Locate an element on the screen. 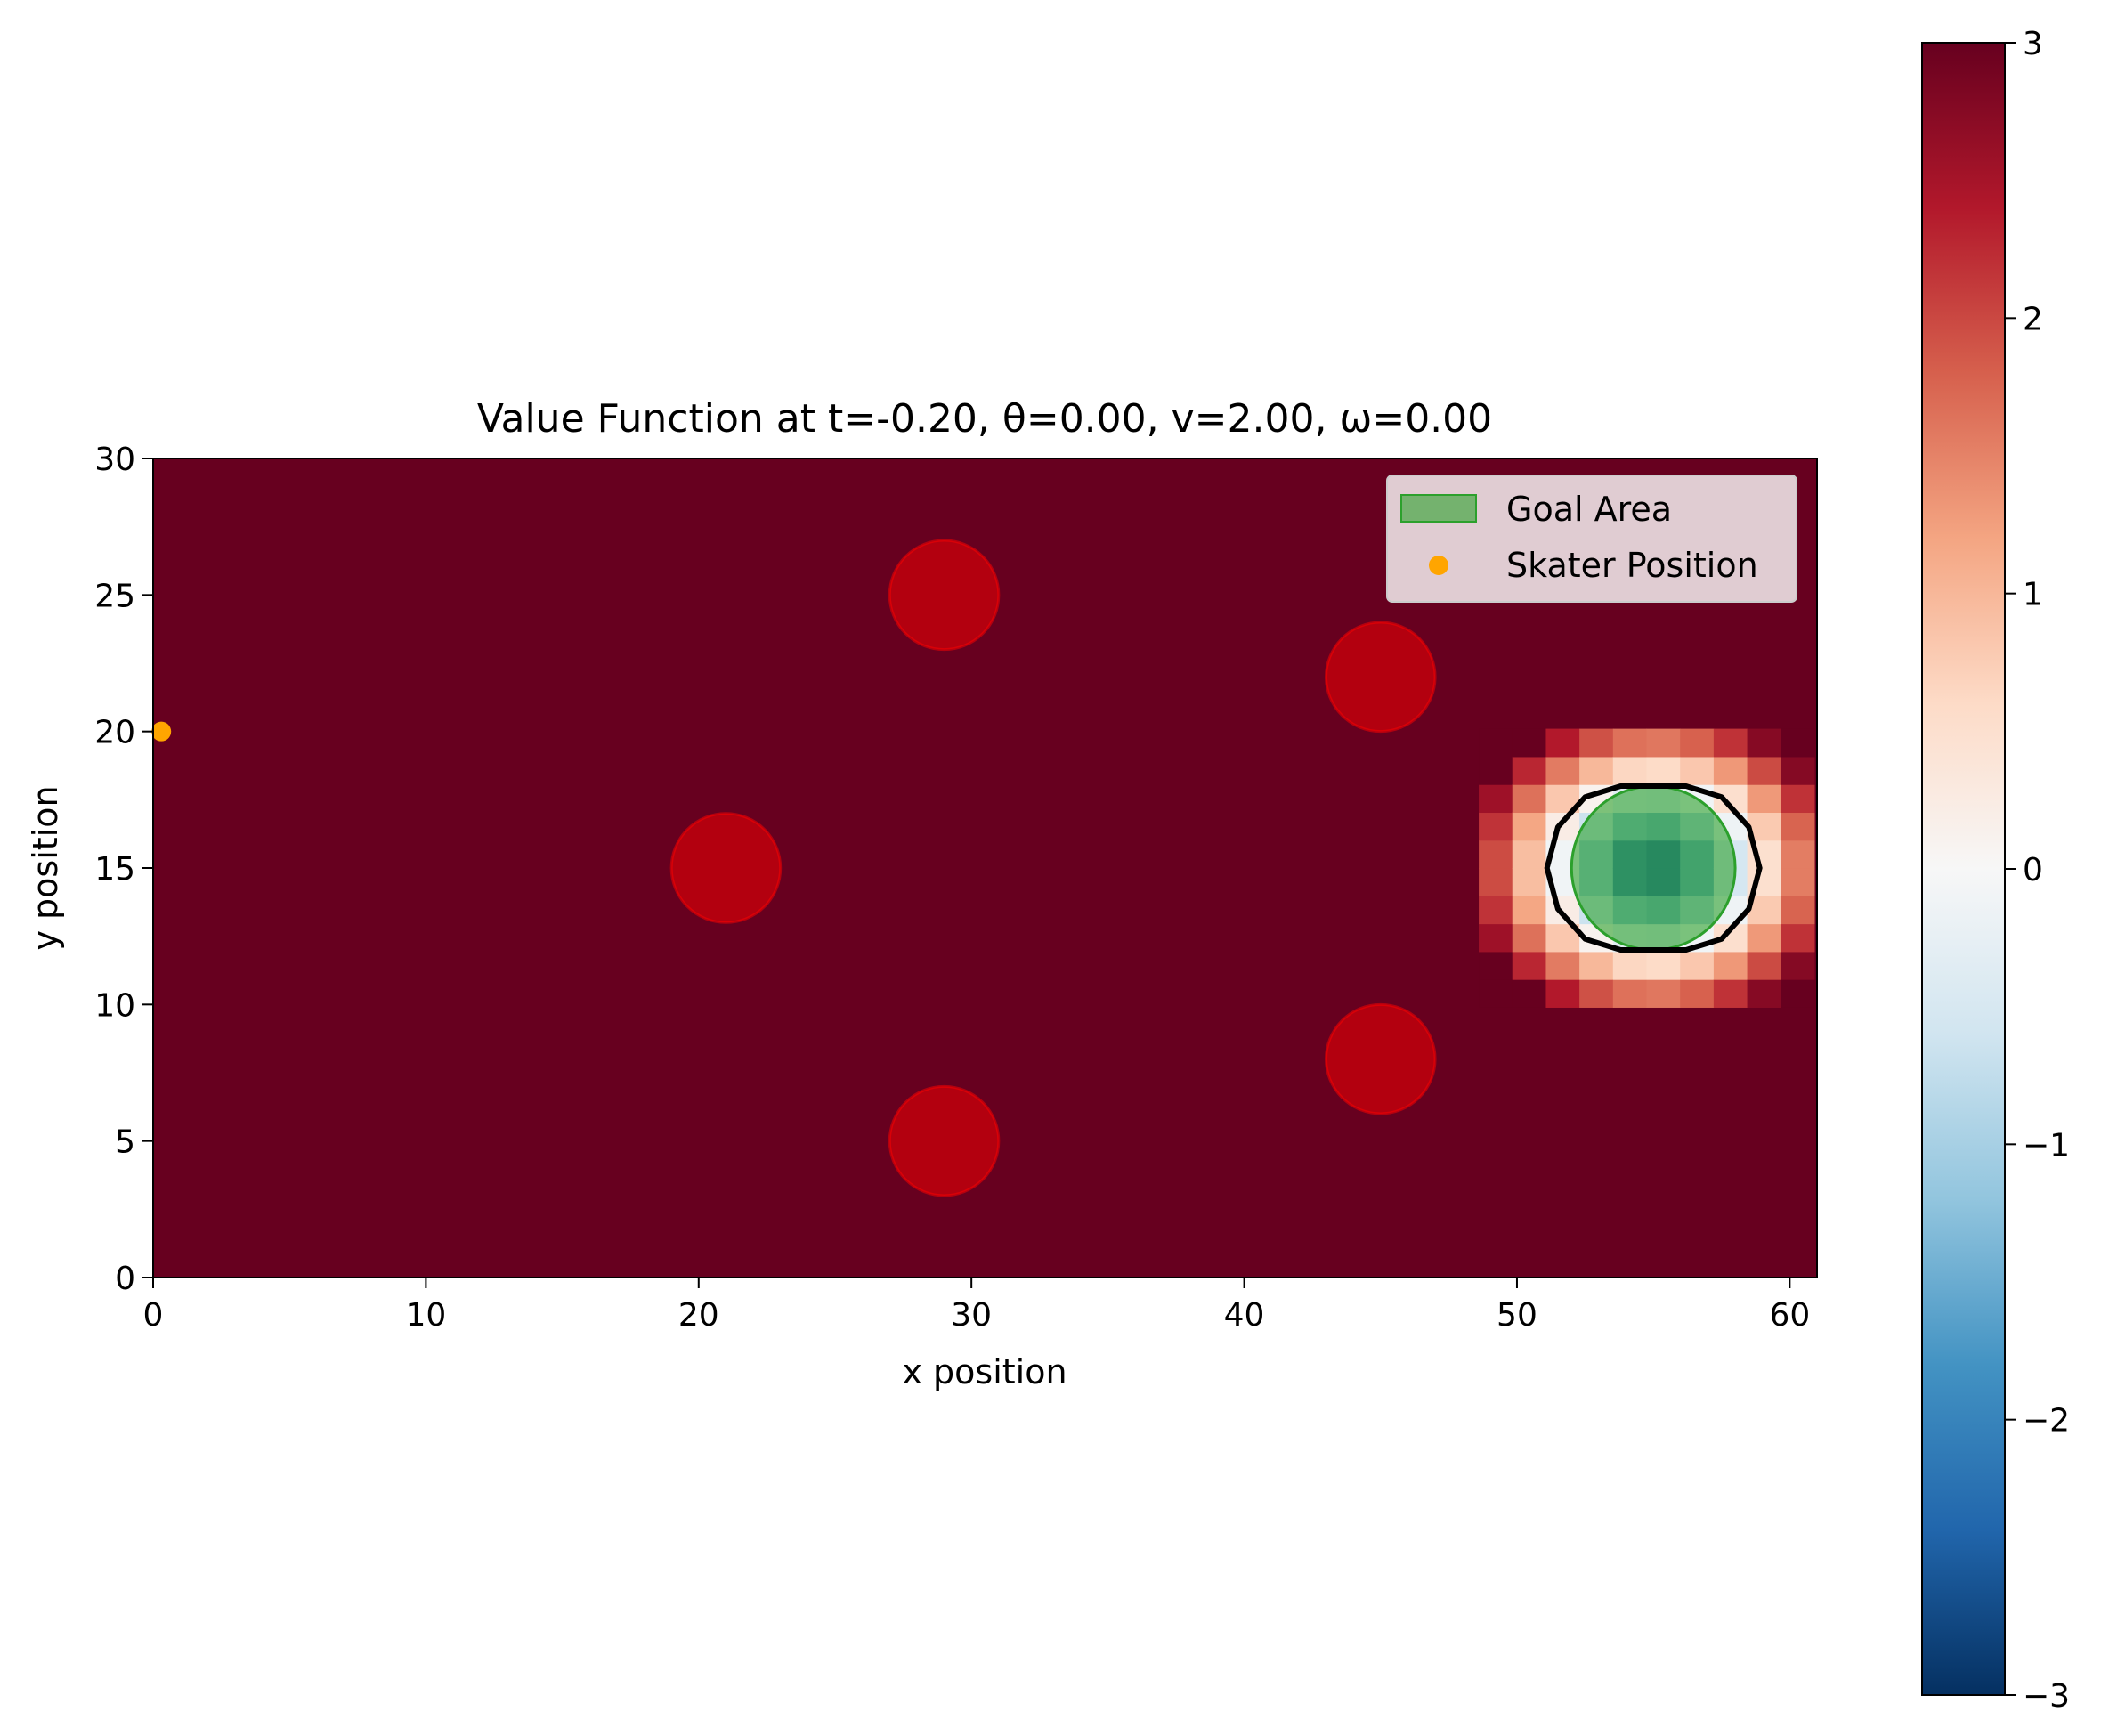 This screenshot has height=1736, width=2101. x-tick-label: 30 is located at coordinates (971, 1315).